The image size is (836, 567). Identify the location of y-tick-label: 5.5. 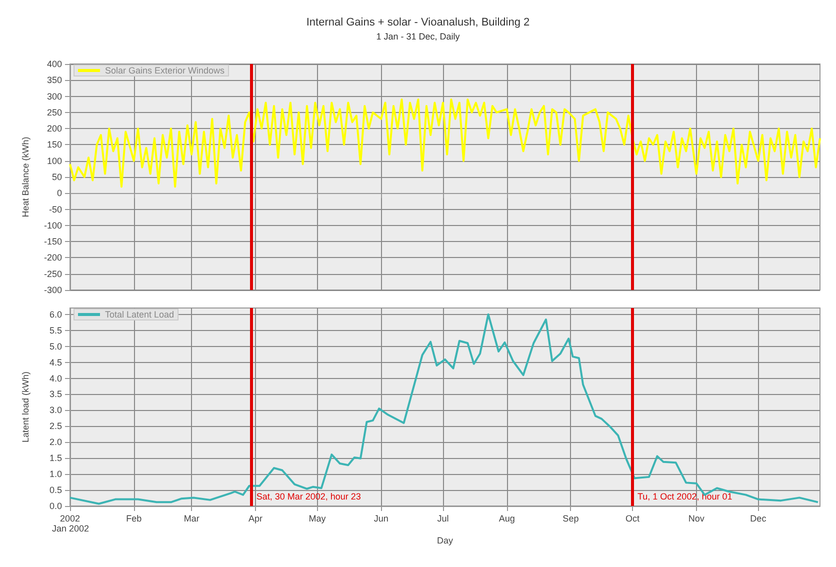
(55, 330).